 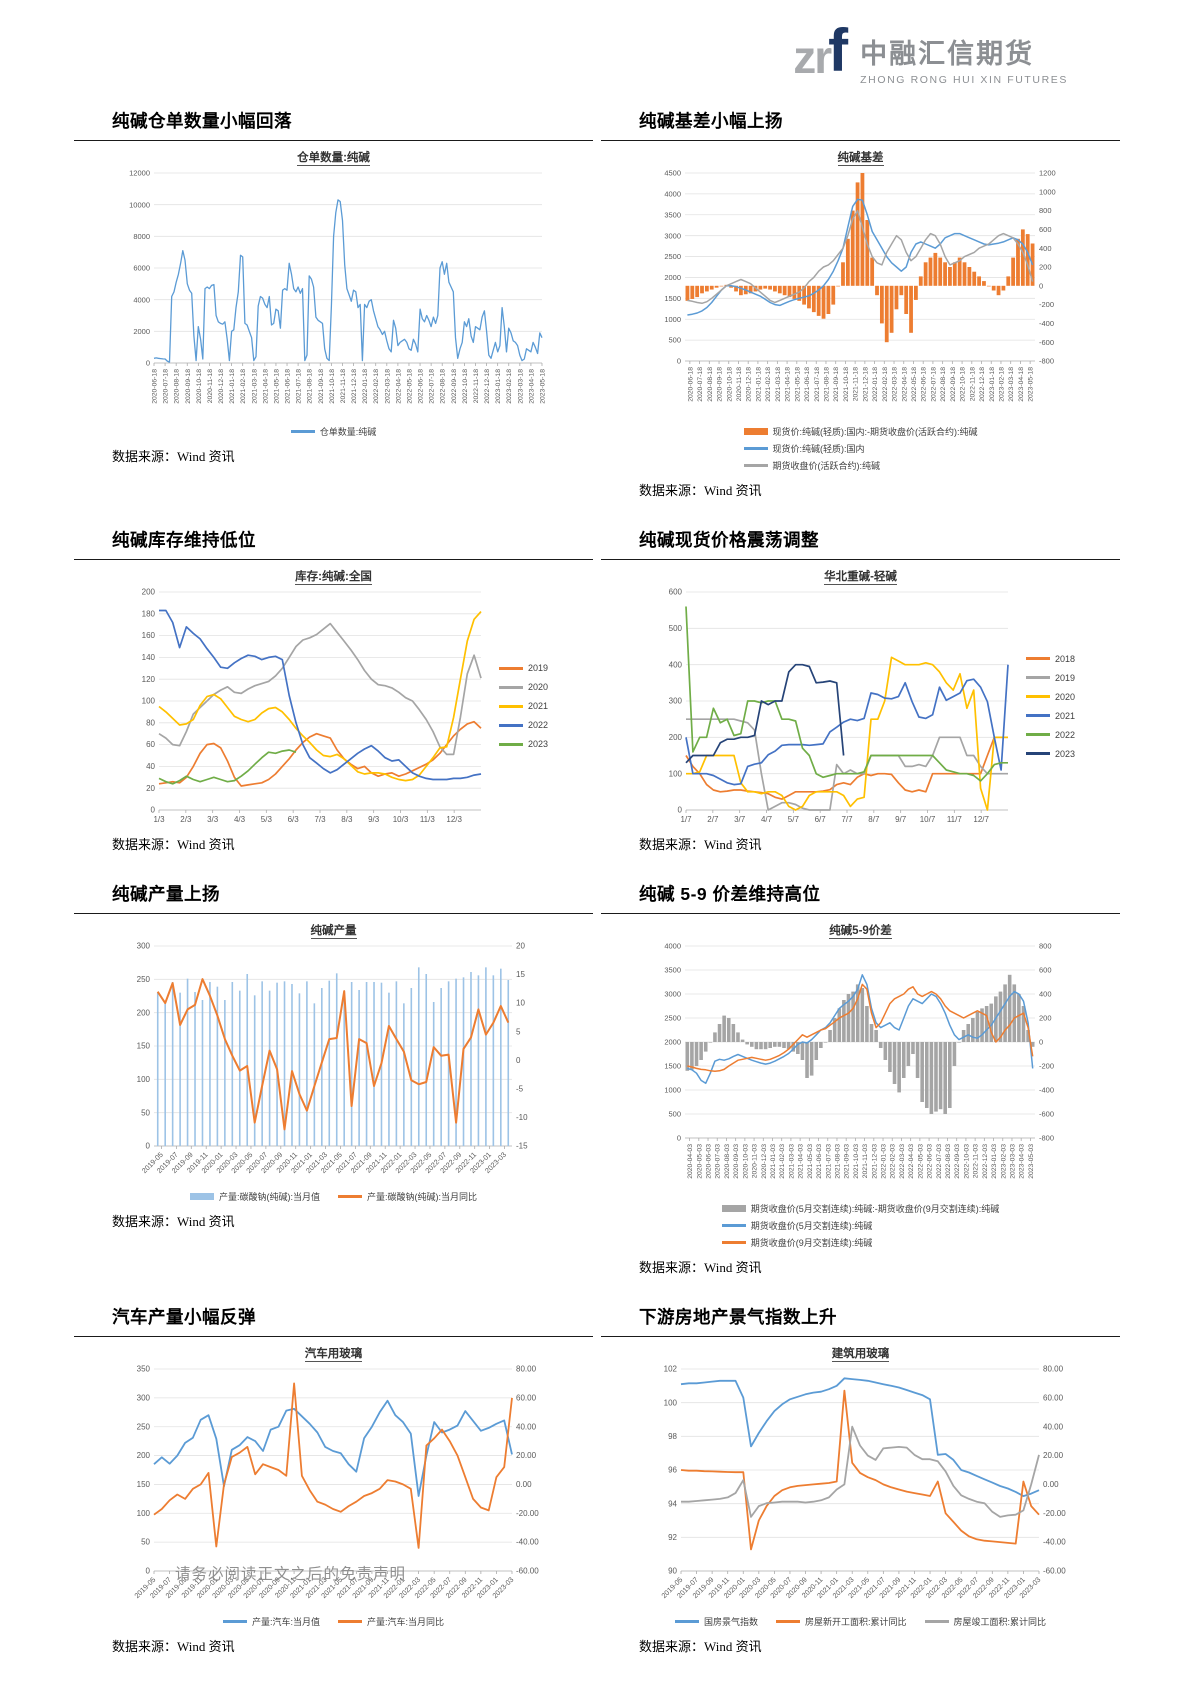 I want to click on svg-text: -60.00, so click(x=527, y=1571).